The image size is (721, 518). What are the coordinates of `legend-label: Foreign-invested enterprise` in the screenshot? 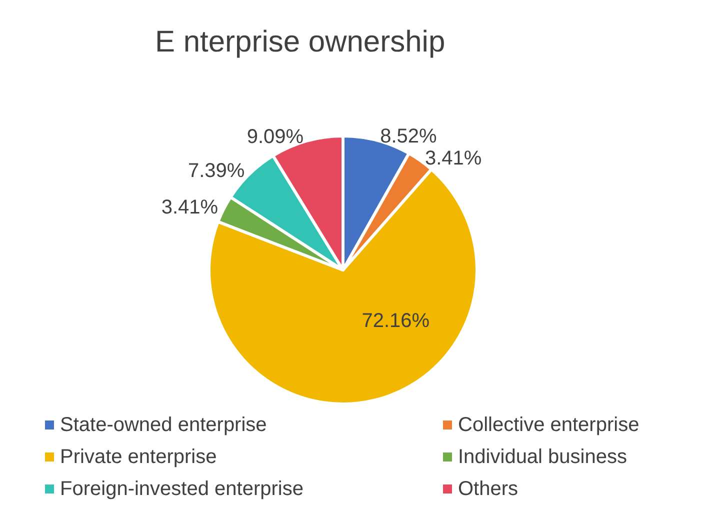 It's located at (182, 489).